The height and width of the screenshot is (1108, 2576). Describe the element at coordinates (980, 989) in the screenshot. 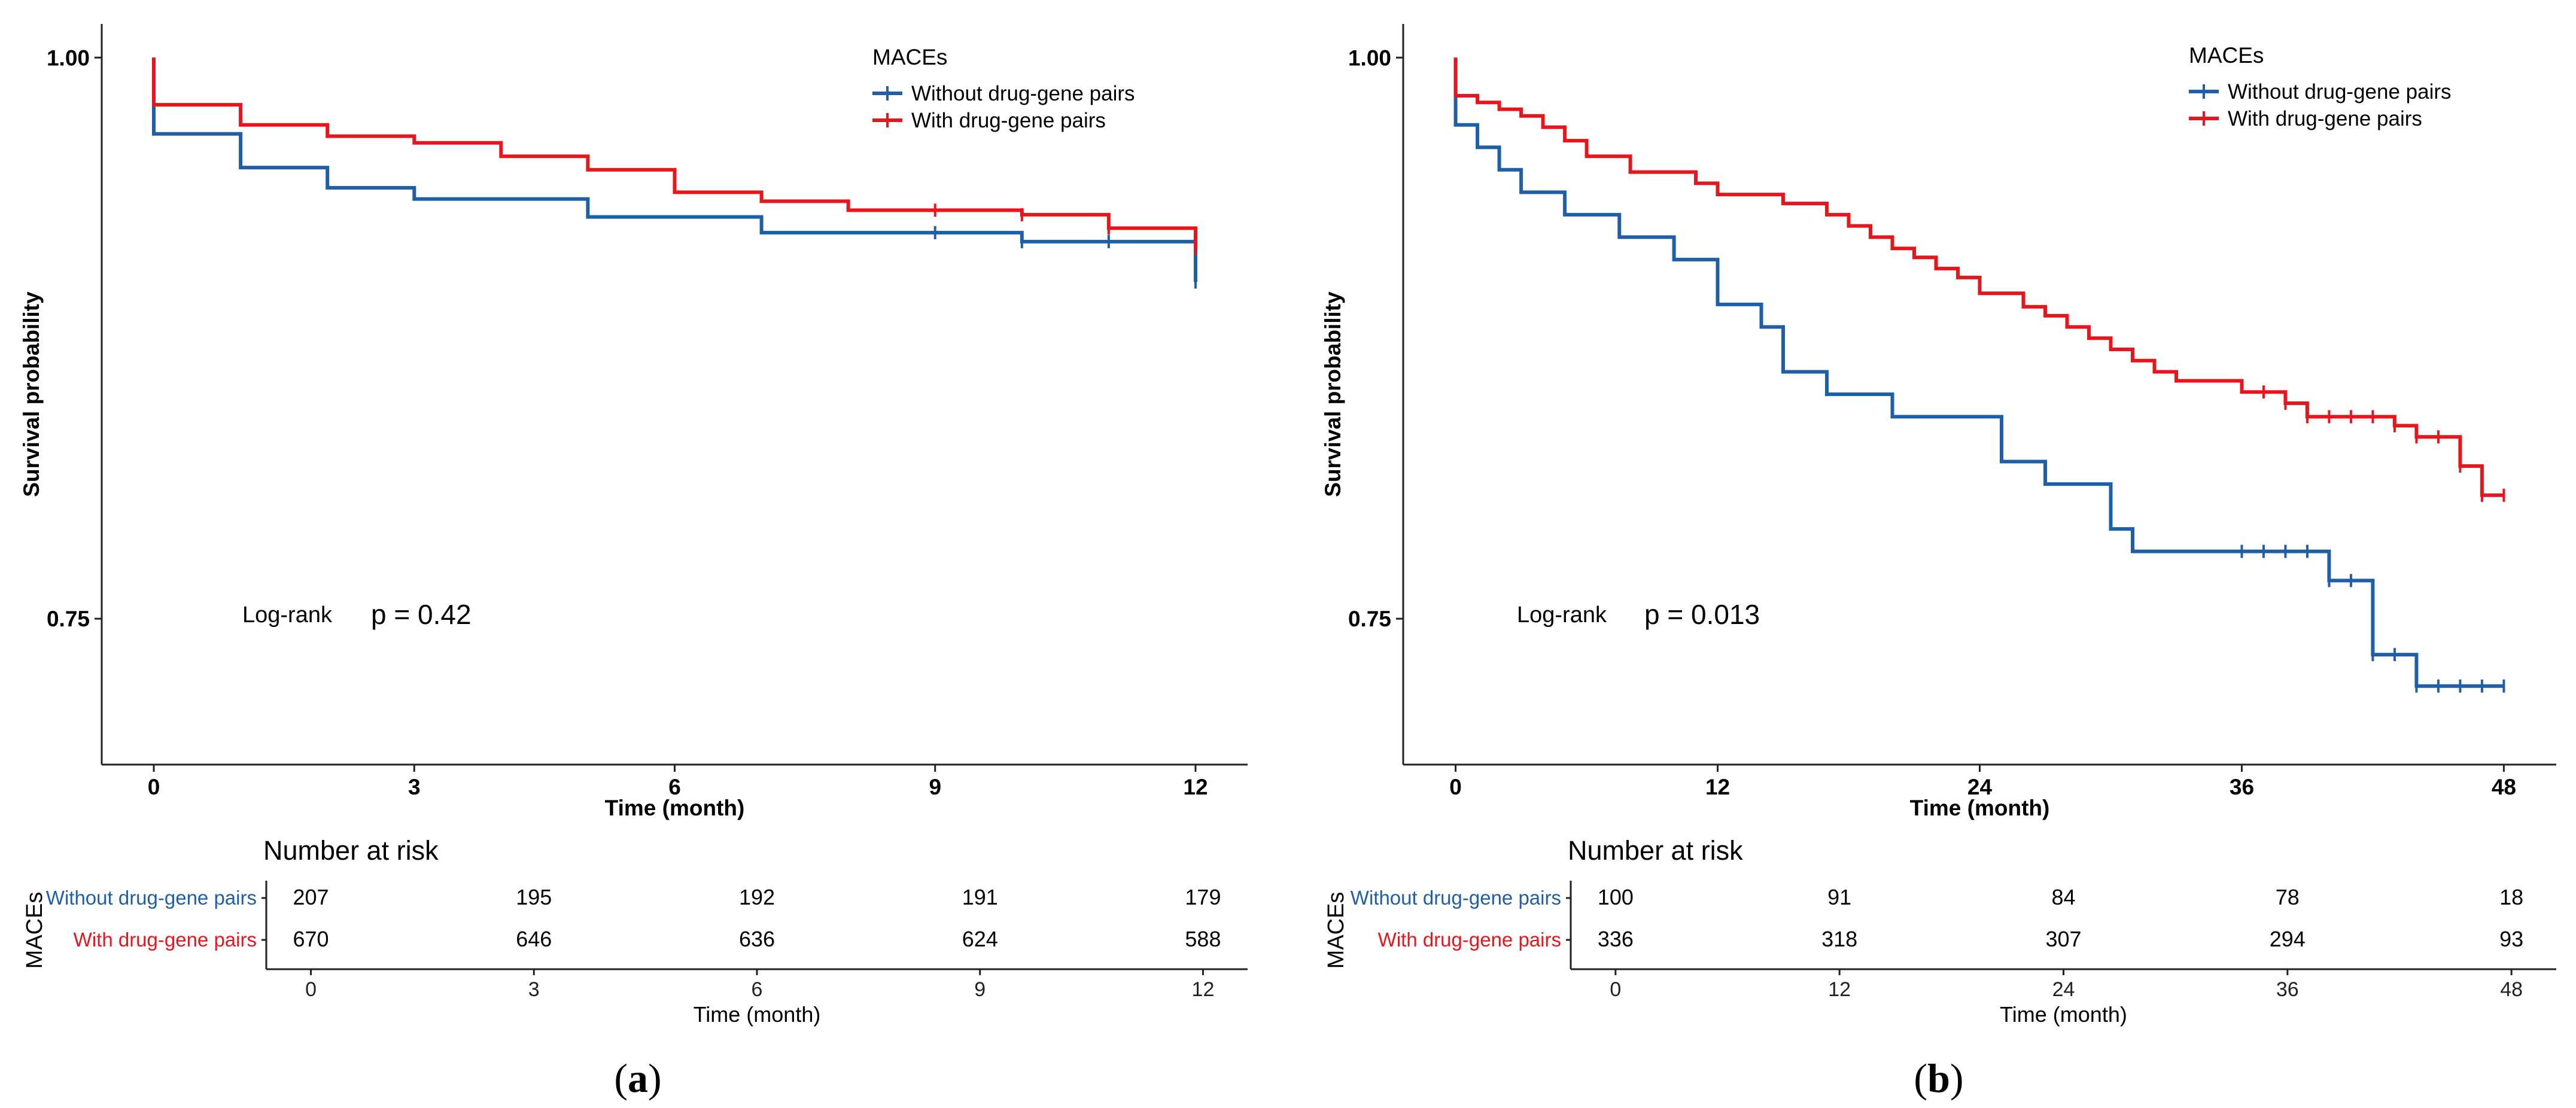

I see `risk-x-tick-label: 9` at that location.